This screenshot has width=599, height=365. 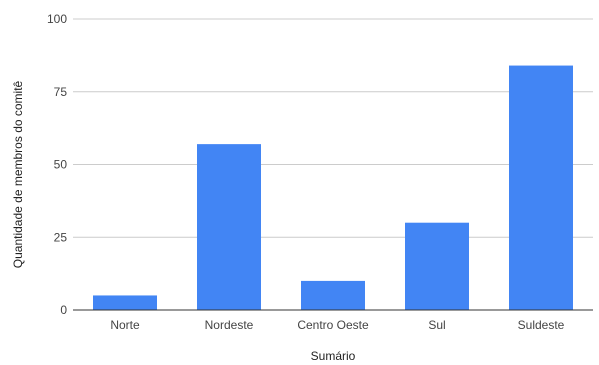 What do you see at coordinates (333, 356) in the screenshot?
I see `x-axis-title: Sumário` at bounding box center [333, 356].